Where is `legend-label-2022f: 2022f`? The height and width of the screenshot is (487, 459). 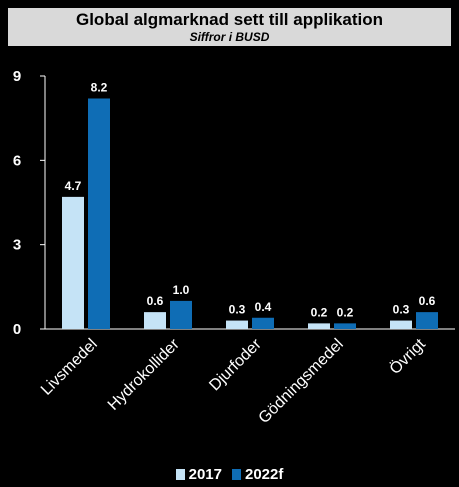 legend-label-2022f: 2022f is located at coordinates (264, 474).